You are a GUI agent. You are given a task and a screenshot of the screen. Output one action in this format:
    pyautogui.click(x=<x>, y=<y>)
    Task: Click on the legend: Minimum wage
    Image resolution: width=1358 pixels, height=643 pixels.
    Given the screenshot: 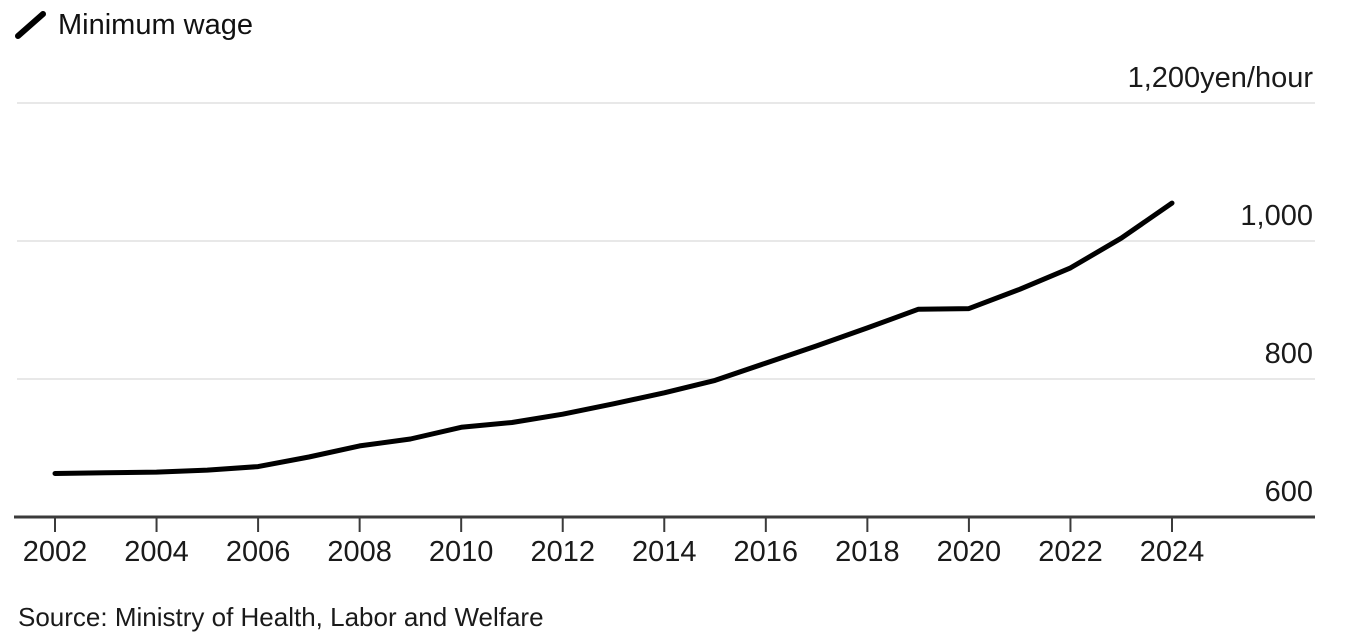 What is the action you would take?
    pyautogui.click(x=134, y=25)
    